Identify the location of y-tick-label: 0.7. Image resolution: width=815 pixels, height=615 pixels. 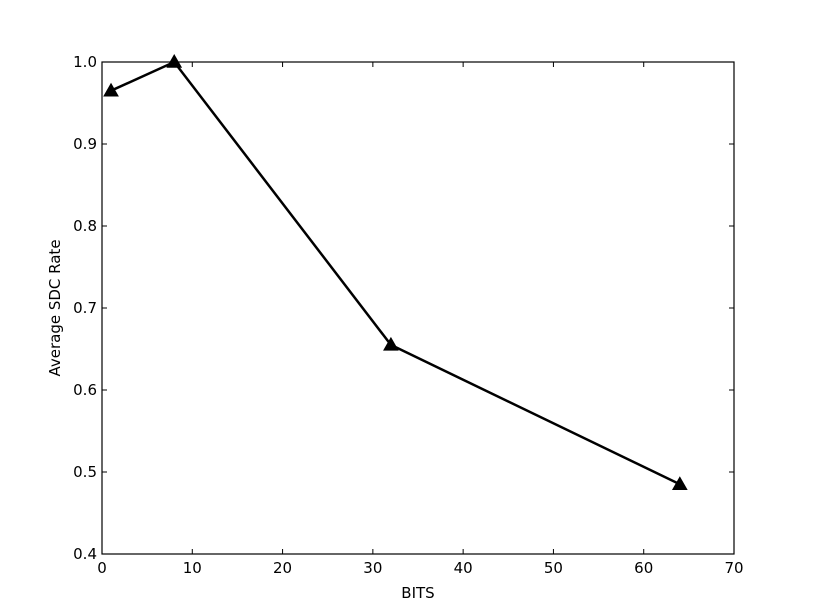
(85, 308).